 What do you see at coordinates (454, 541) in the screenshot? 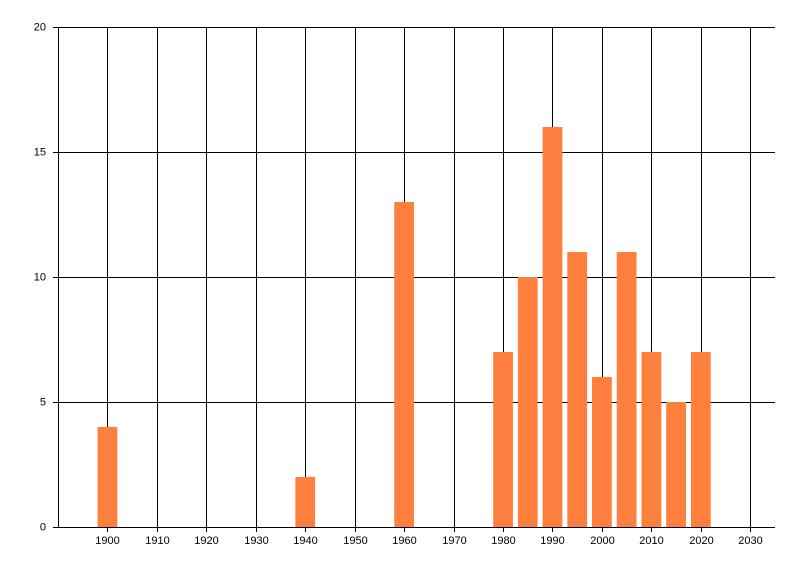
I see `x-tick-label: 1970` at bounding box center [454, 541].